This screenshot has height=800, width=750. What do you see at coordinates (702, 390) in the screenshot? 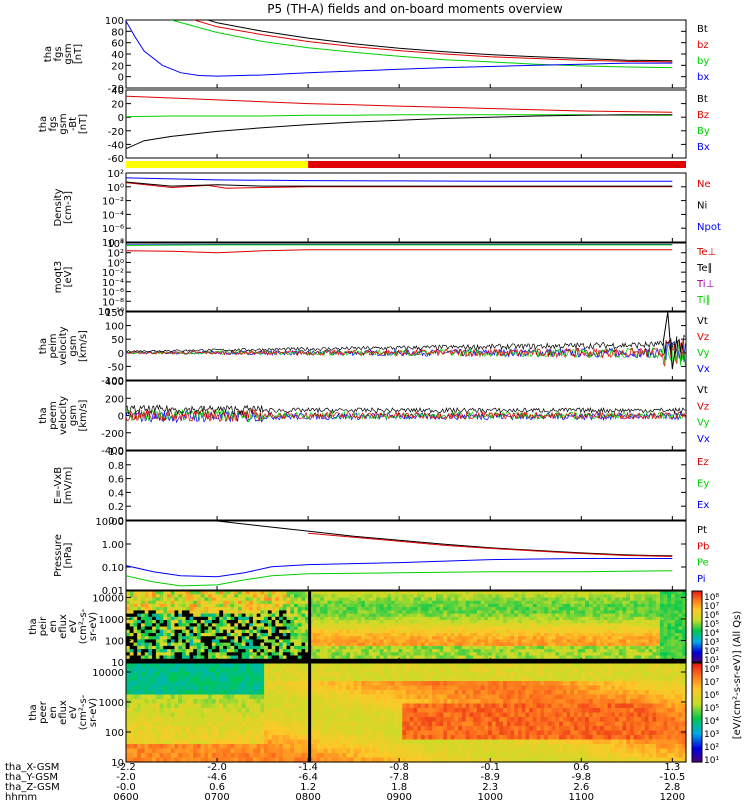
I see `legend-vt: Vt` at bounding box center [702, 390].